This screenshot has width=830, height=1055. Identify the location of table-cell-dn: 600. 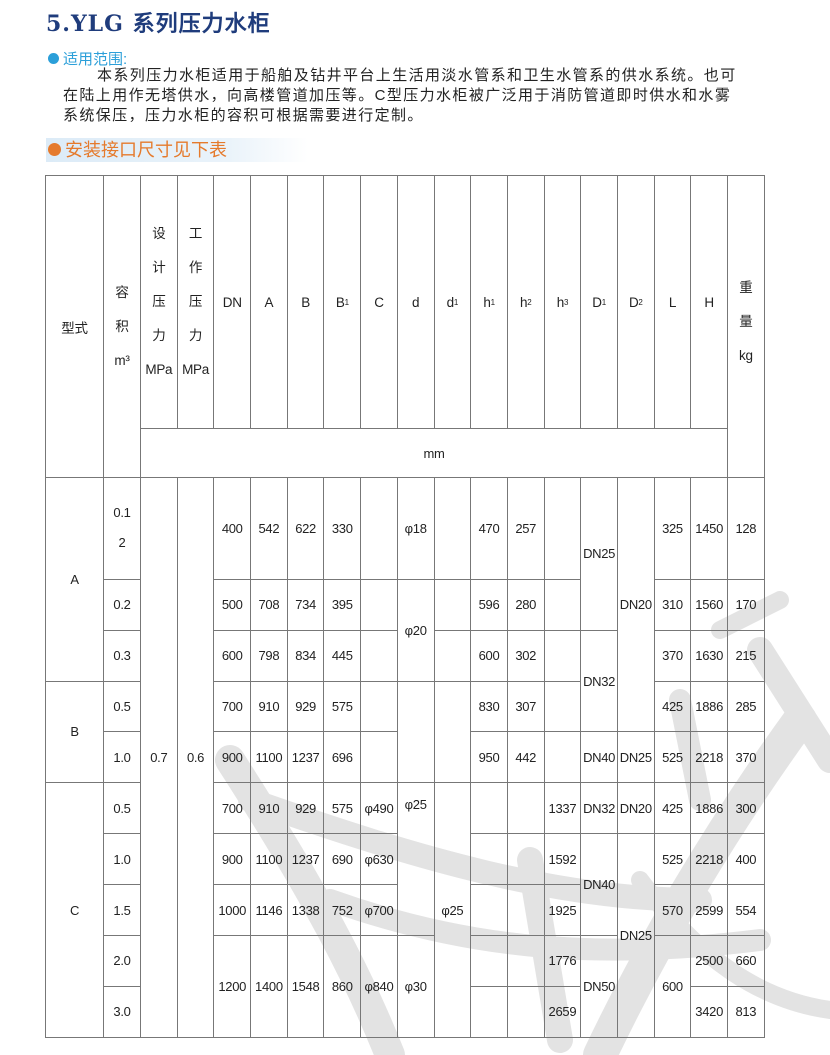
(233, 656).